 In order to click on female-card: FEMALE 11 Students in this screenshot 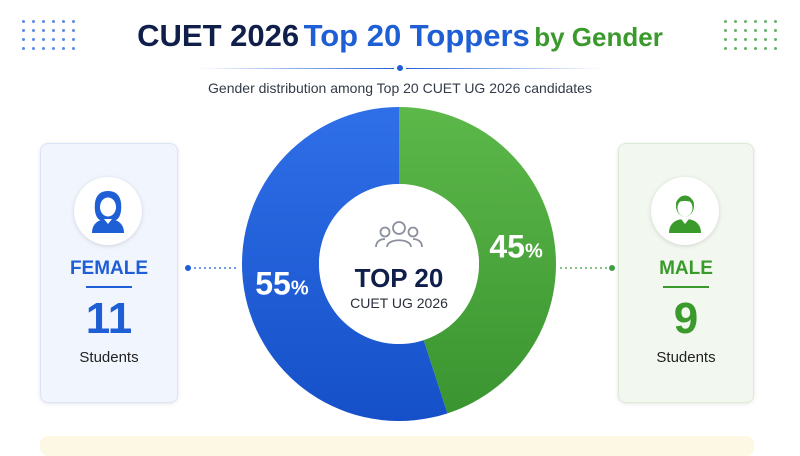, I will do `click(109, 273)`.